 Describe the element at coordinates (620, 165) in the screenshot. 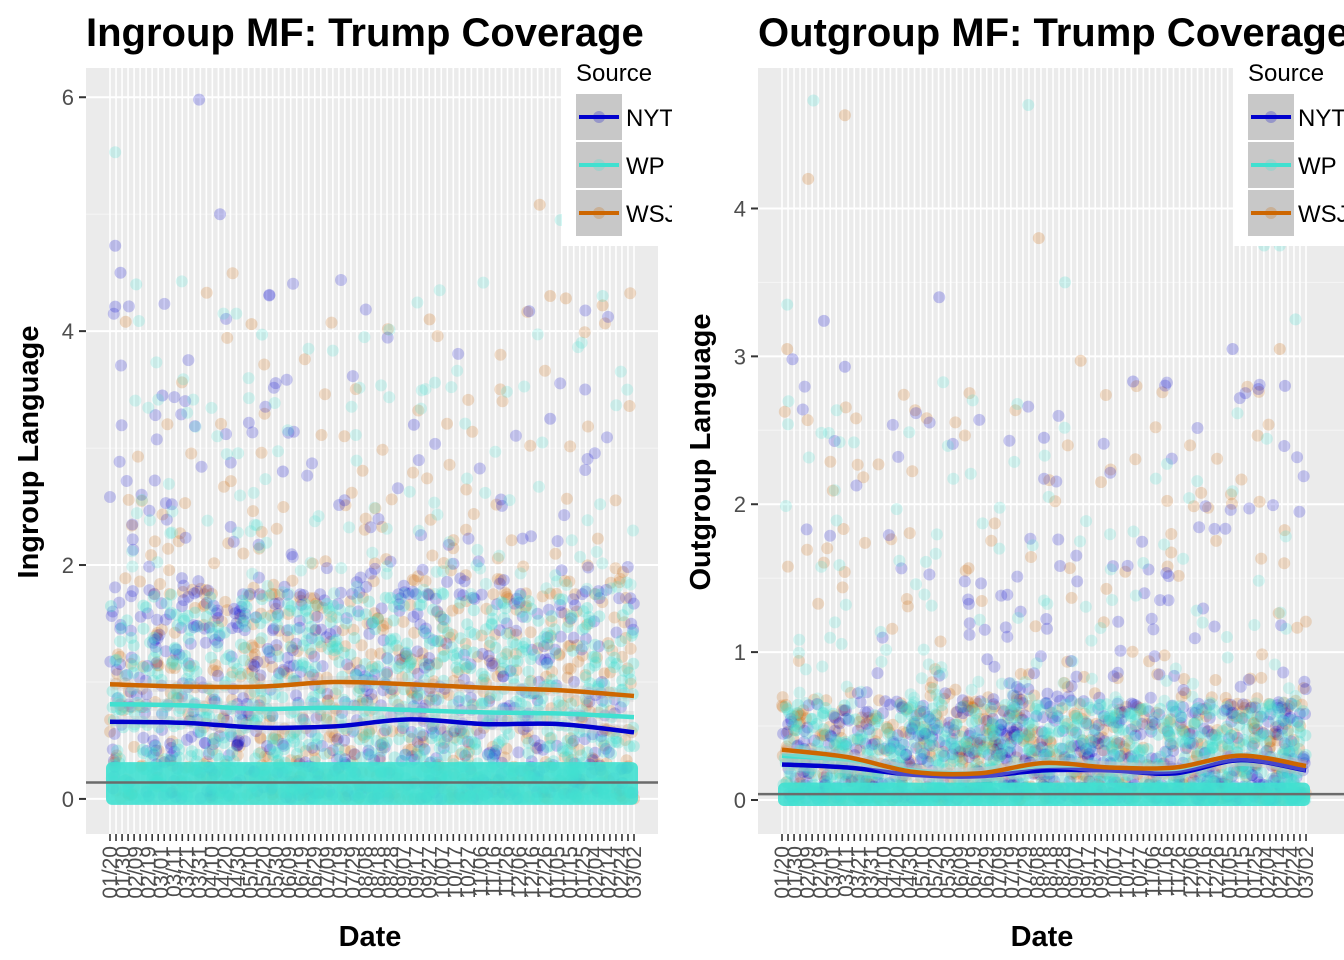

I see `legend-key-wp: WP` at that location.